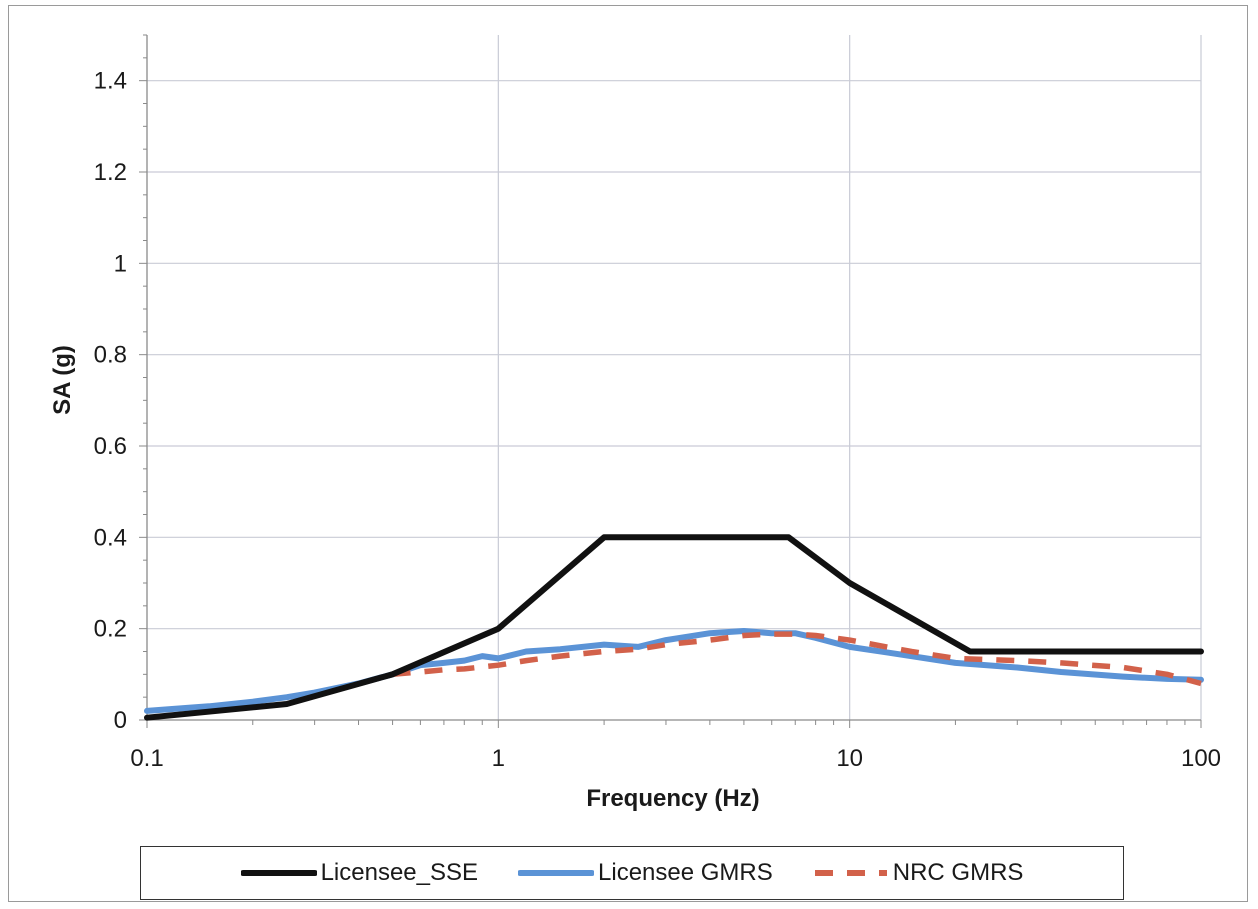 The image size is (1258, 909). What do you see at coordinates (1201, 758) in the screenshot?
I see `x-tick-label: 100` at bounding box center [1201, 758].